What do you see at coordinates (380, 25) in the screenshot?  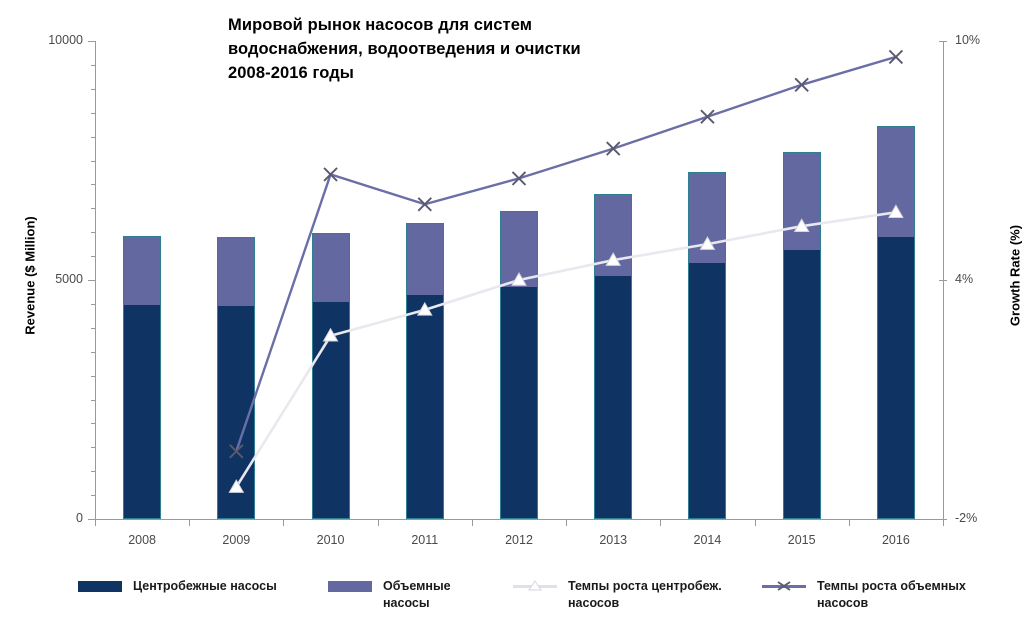 I see `chart-title-line-1: Мировой рынок насосов для систем` at bounding box center [380, 25].